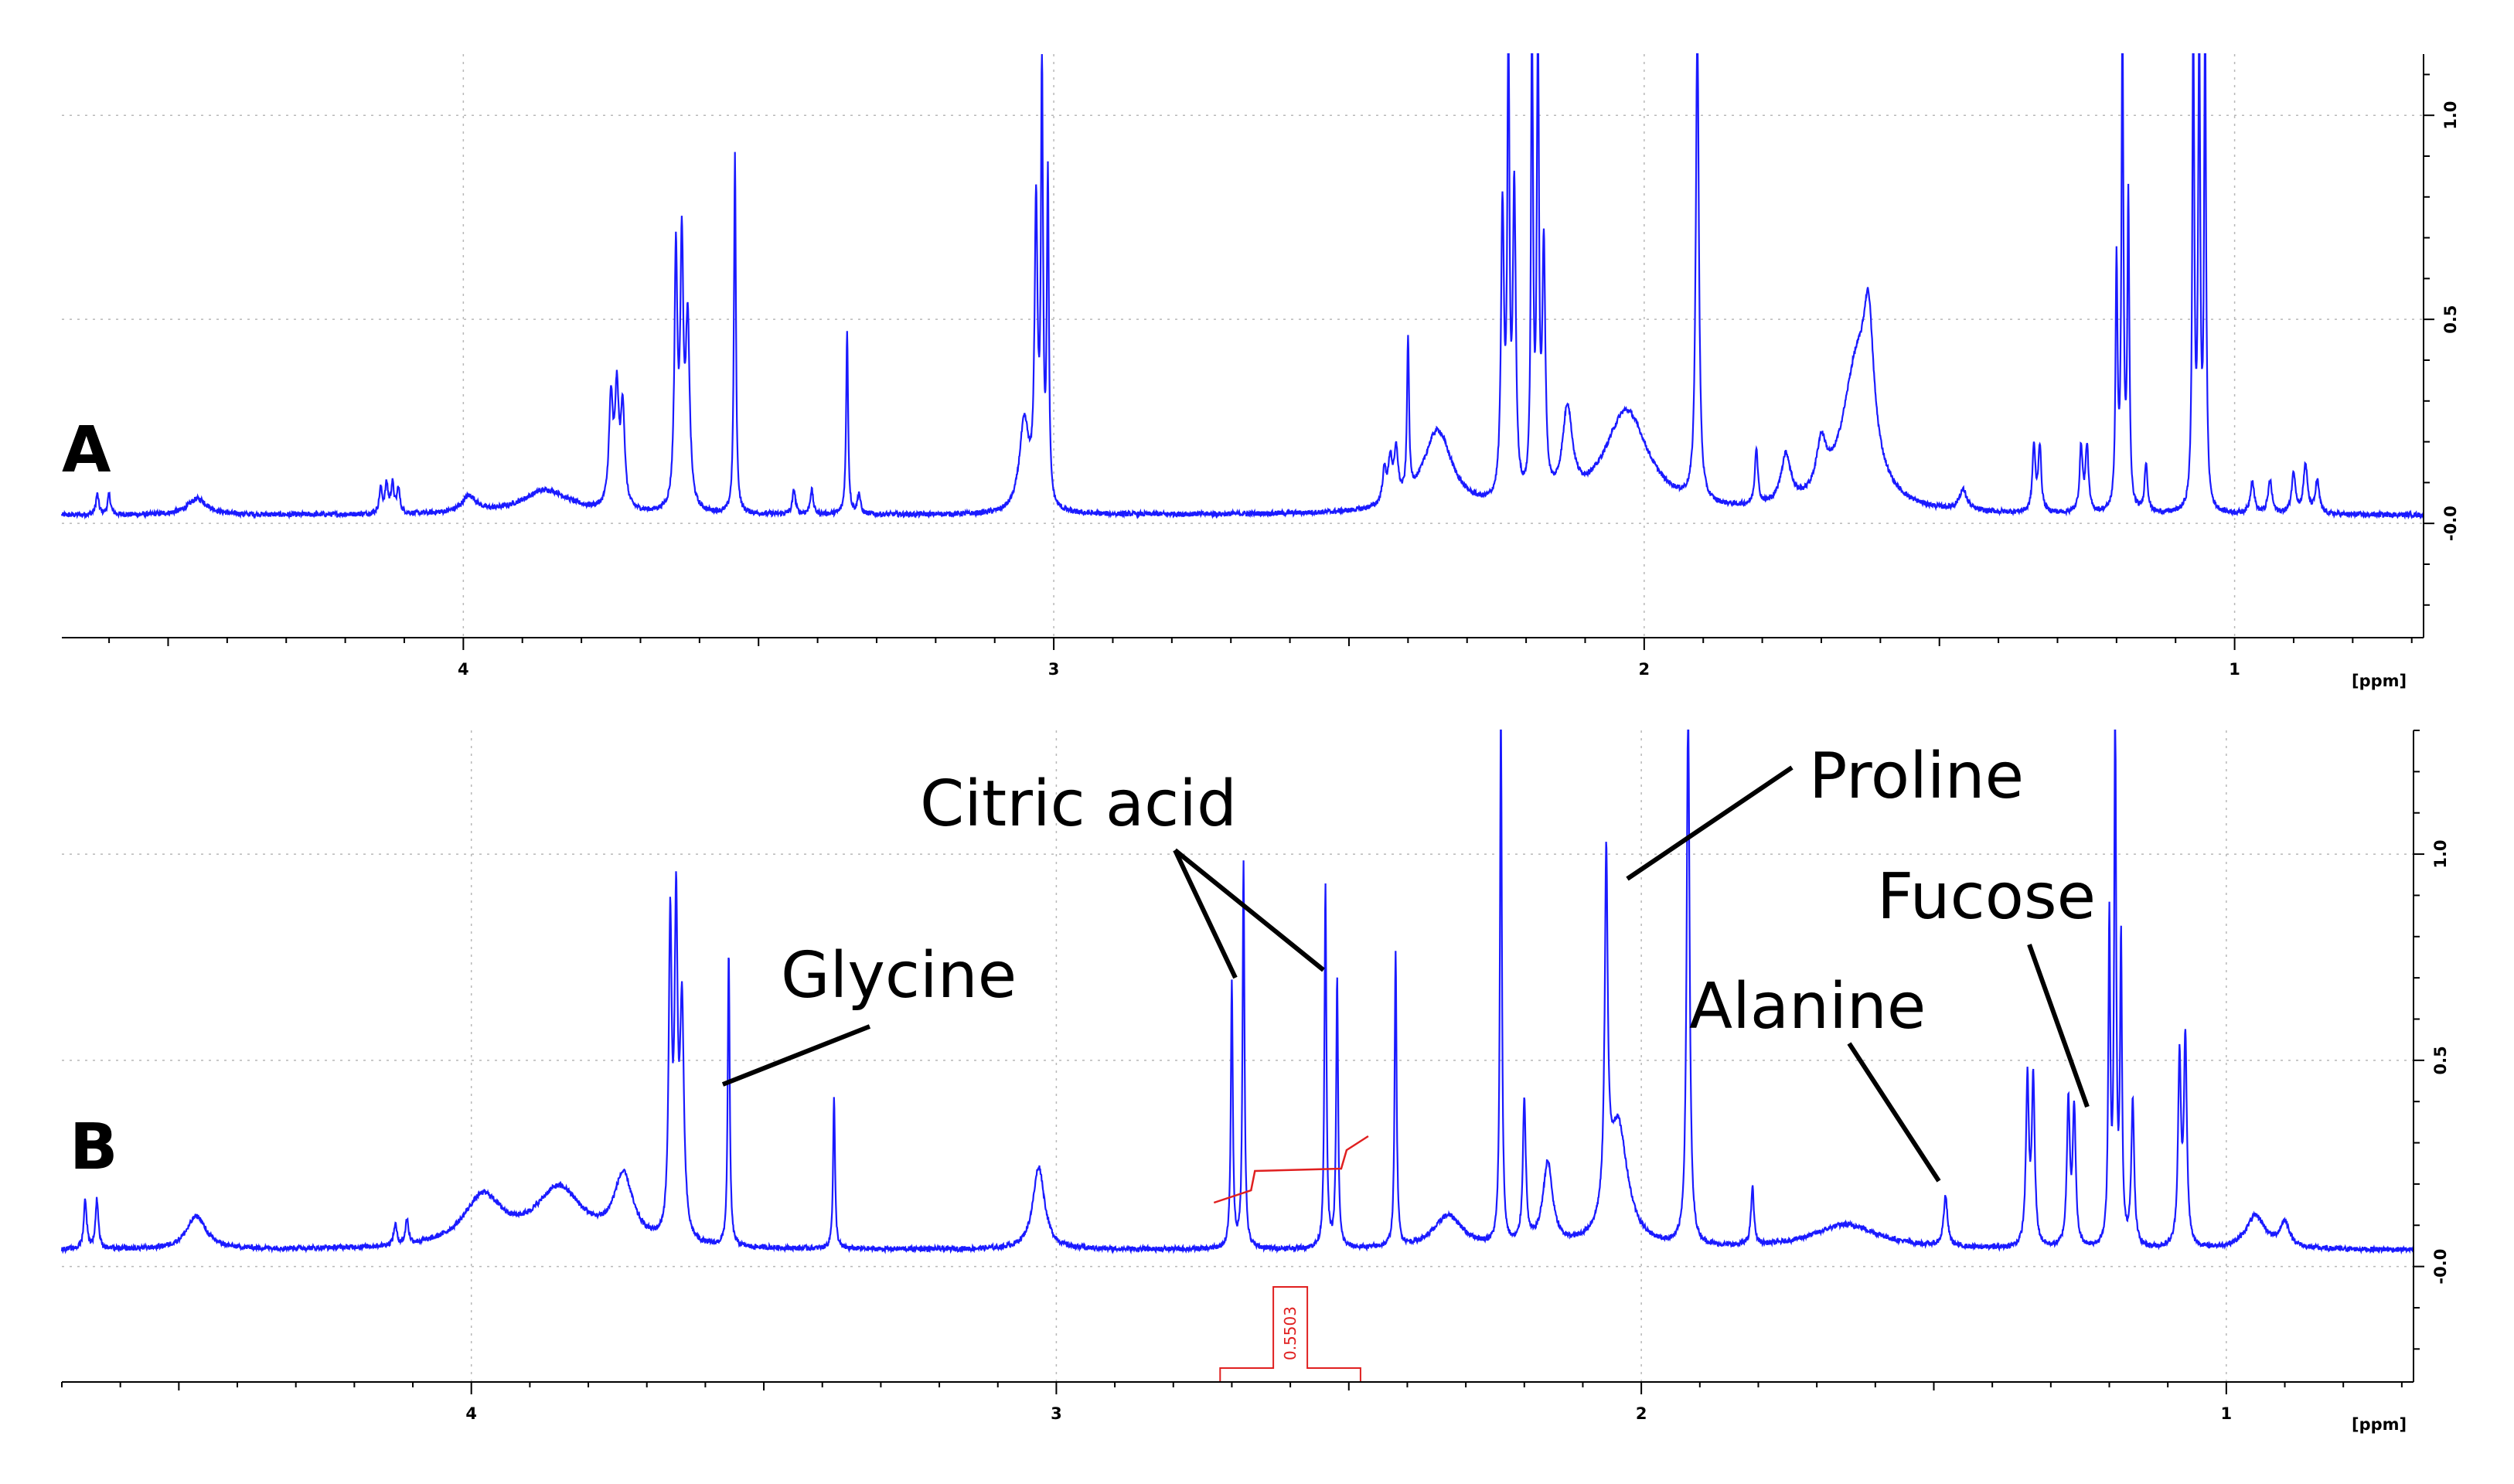  What do you see at coordinates (1232, 1402) in the screenshot?
I see `panel-b-x-axis: 4 3 2 1` at bounding box center [1232, 1402].